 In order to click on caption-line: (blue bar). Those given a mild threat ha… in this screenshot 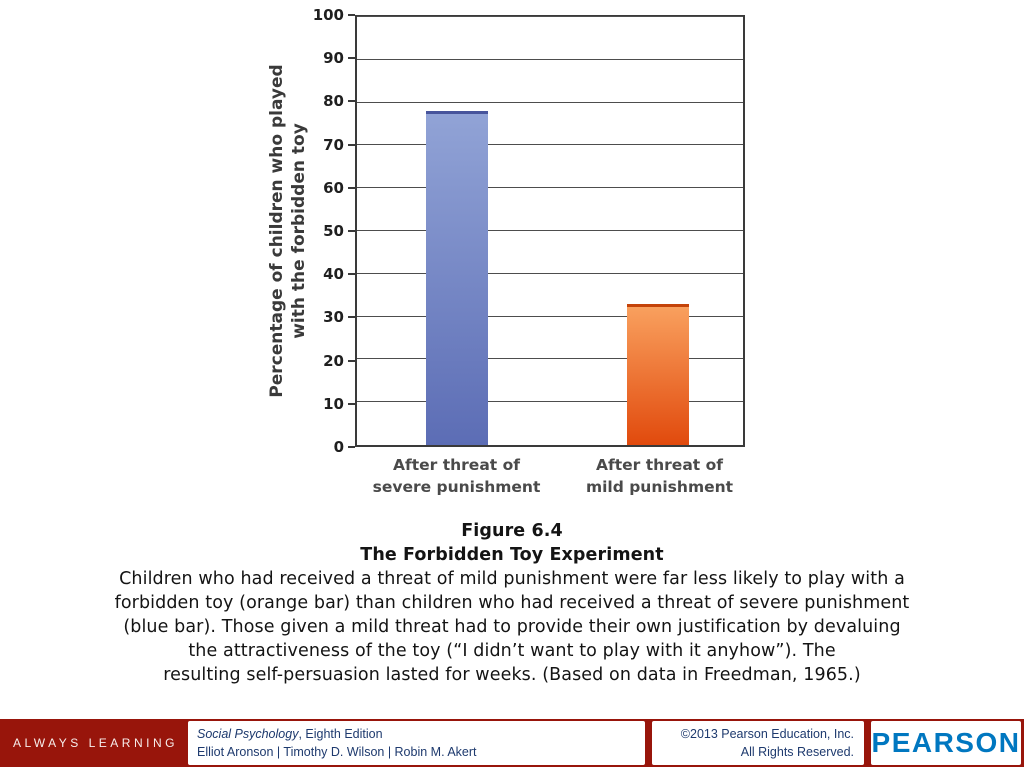, I will do `click(512, 627)`.